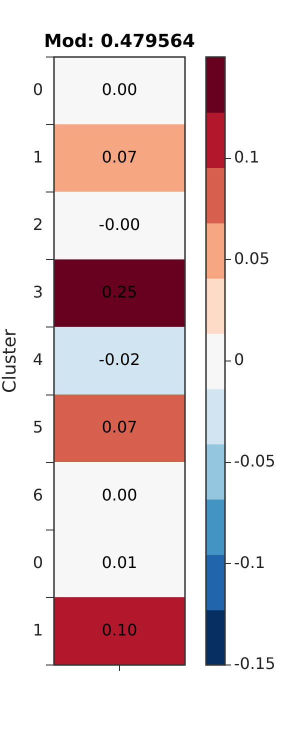  I want to click on data-label: -0.00, so click(119, 224).